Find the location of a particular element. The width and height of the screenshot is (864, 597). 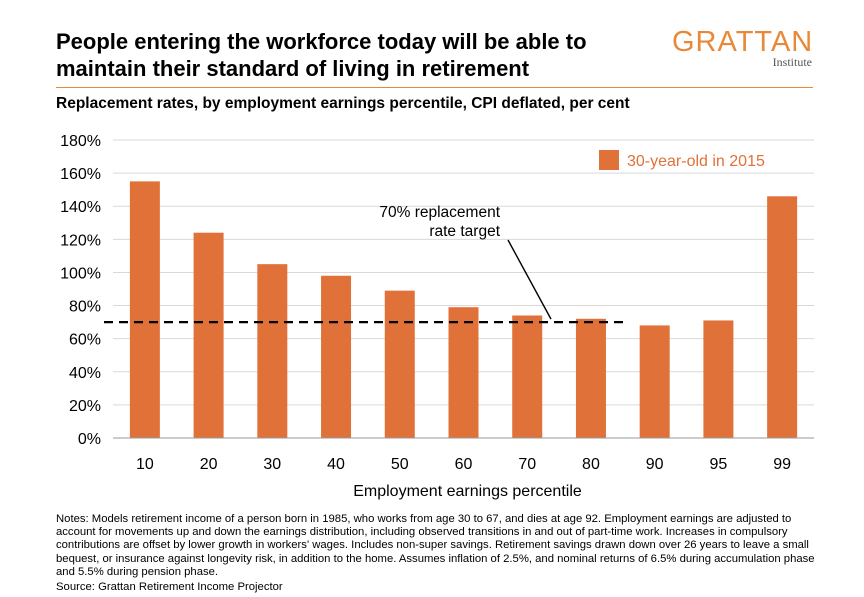

legend: 30-year-old in 2015 is located at coordinates (682, 160).